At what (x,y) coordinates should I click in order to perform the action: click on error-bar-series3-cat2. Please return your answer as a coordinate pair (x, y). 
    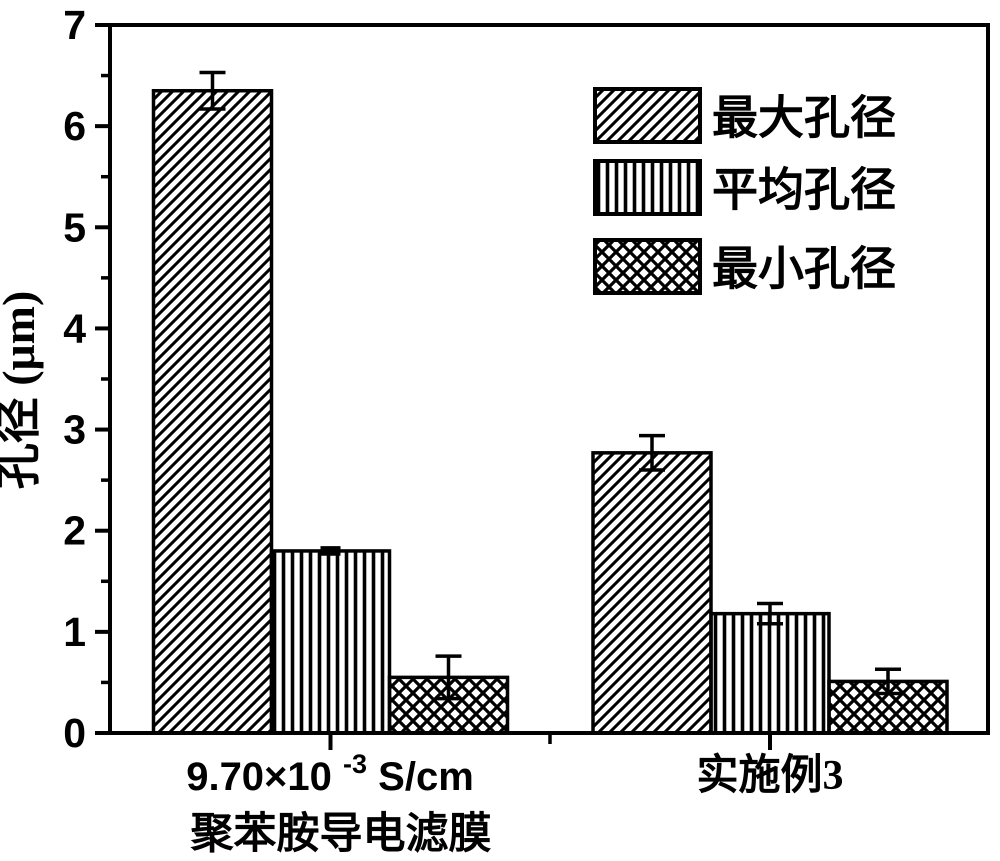
    Looking at the image, I should click on (888, 681).